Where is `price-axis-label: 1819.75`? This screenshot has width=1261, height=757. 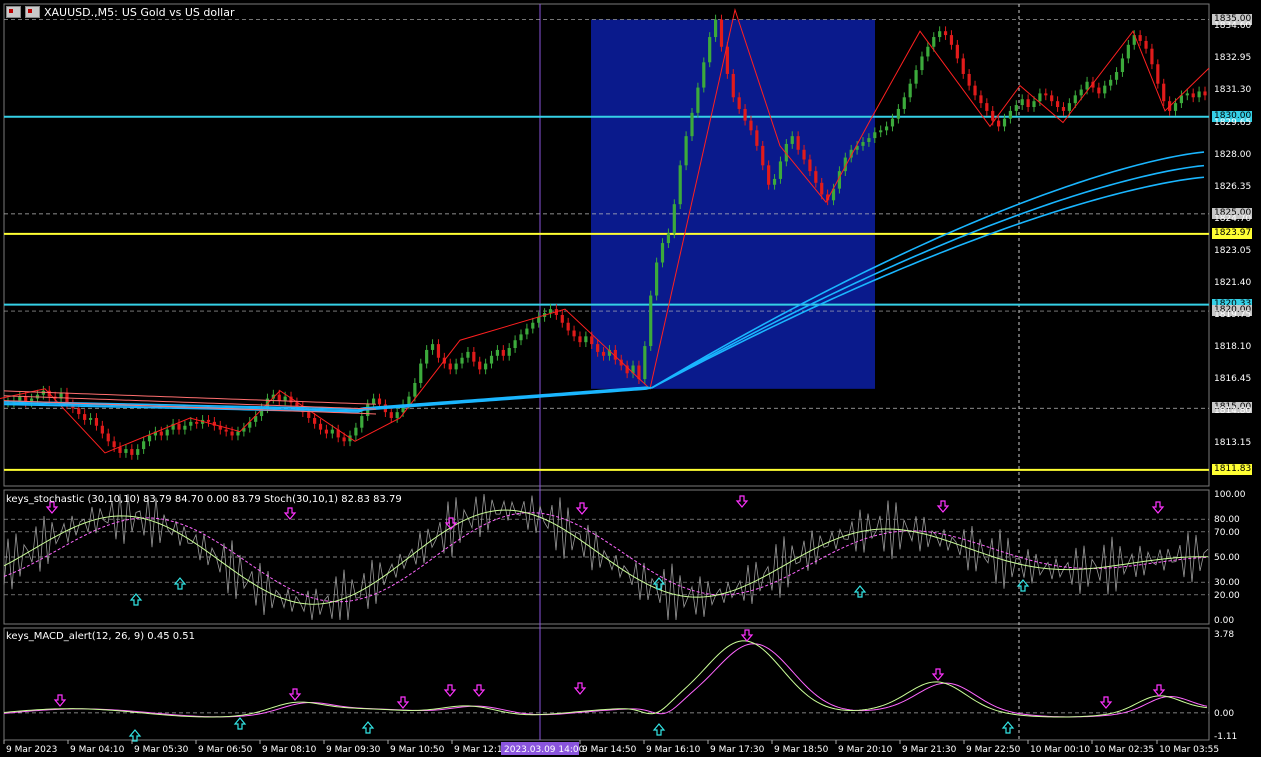 price-axis-label: 1819.75 is located at coordinates (1233, 314).